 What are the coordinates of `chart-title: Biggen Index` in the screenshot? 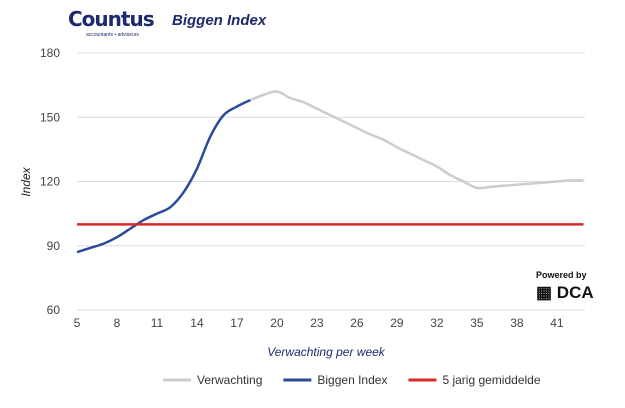 It's located at (219, 20).